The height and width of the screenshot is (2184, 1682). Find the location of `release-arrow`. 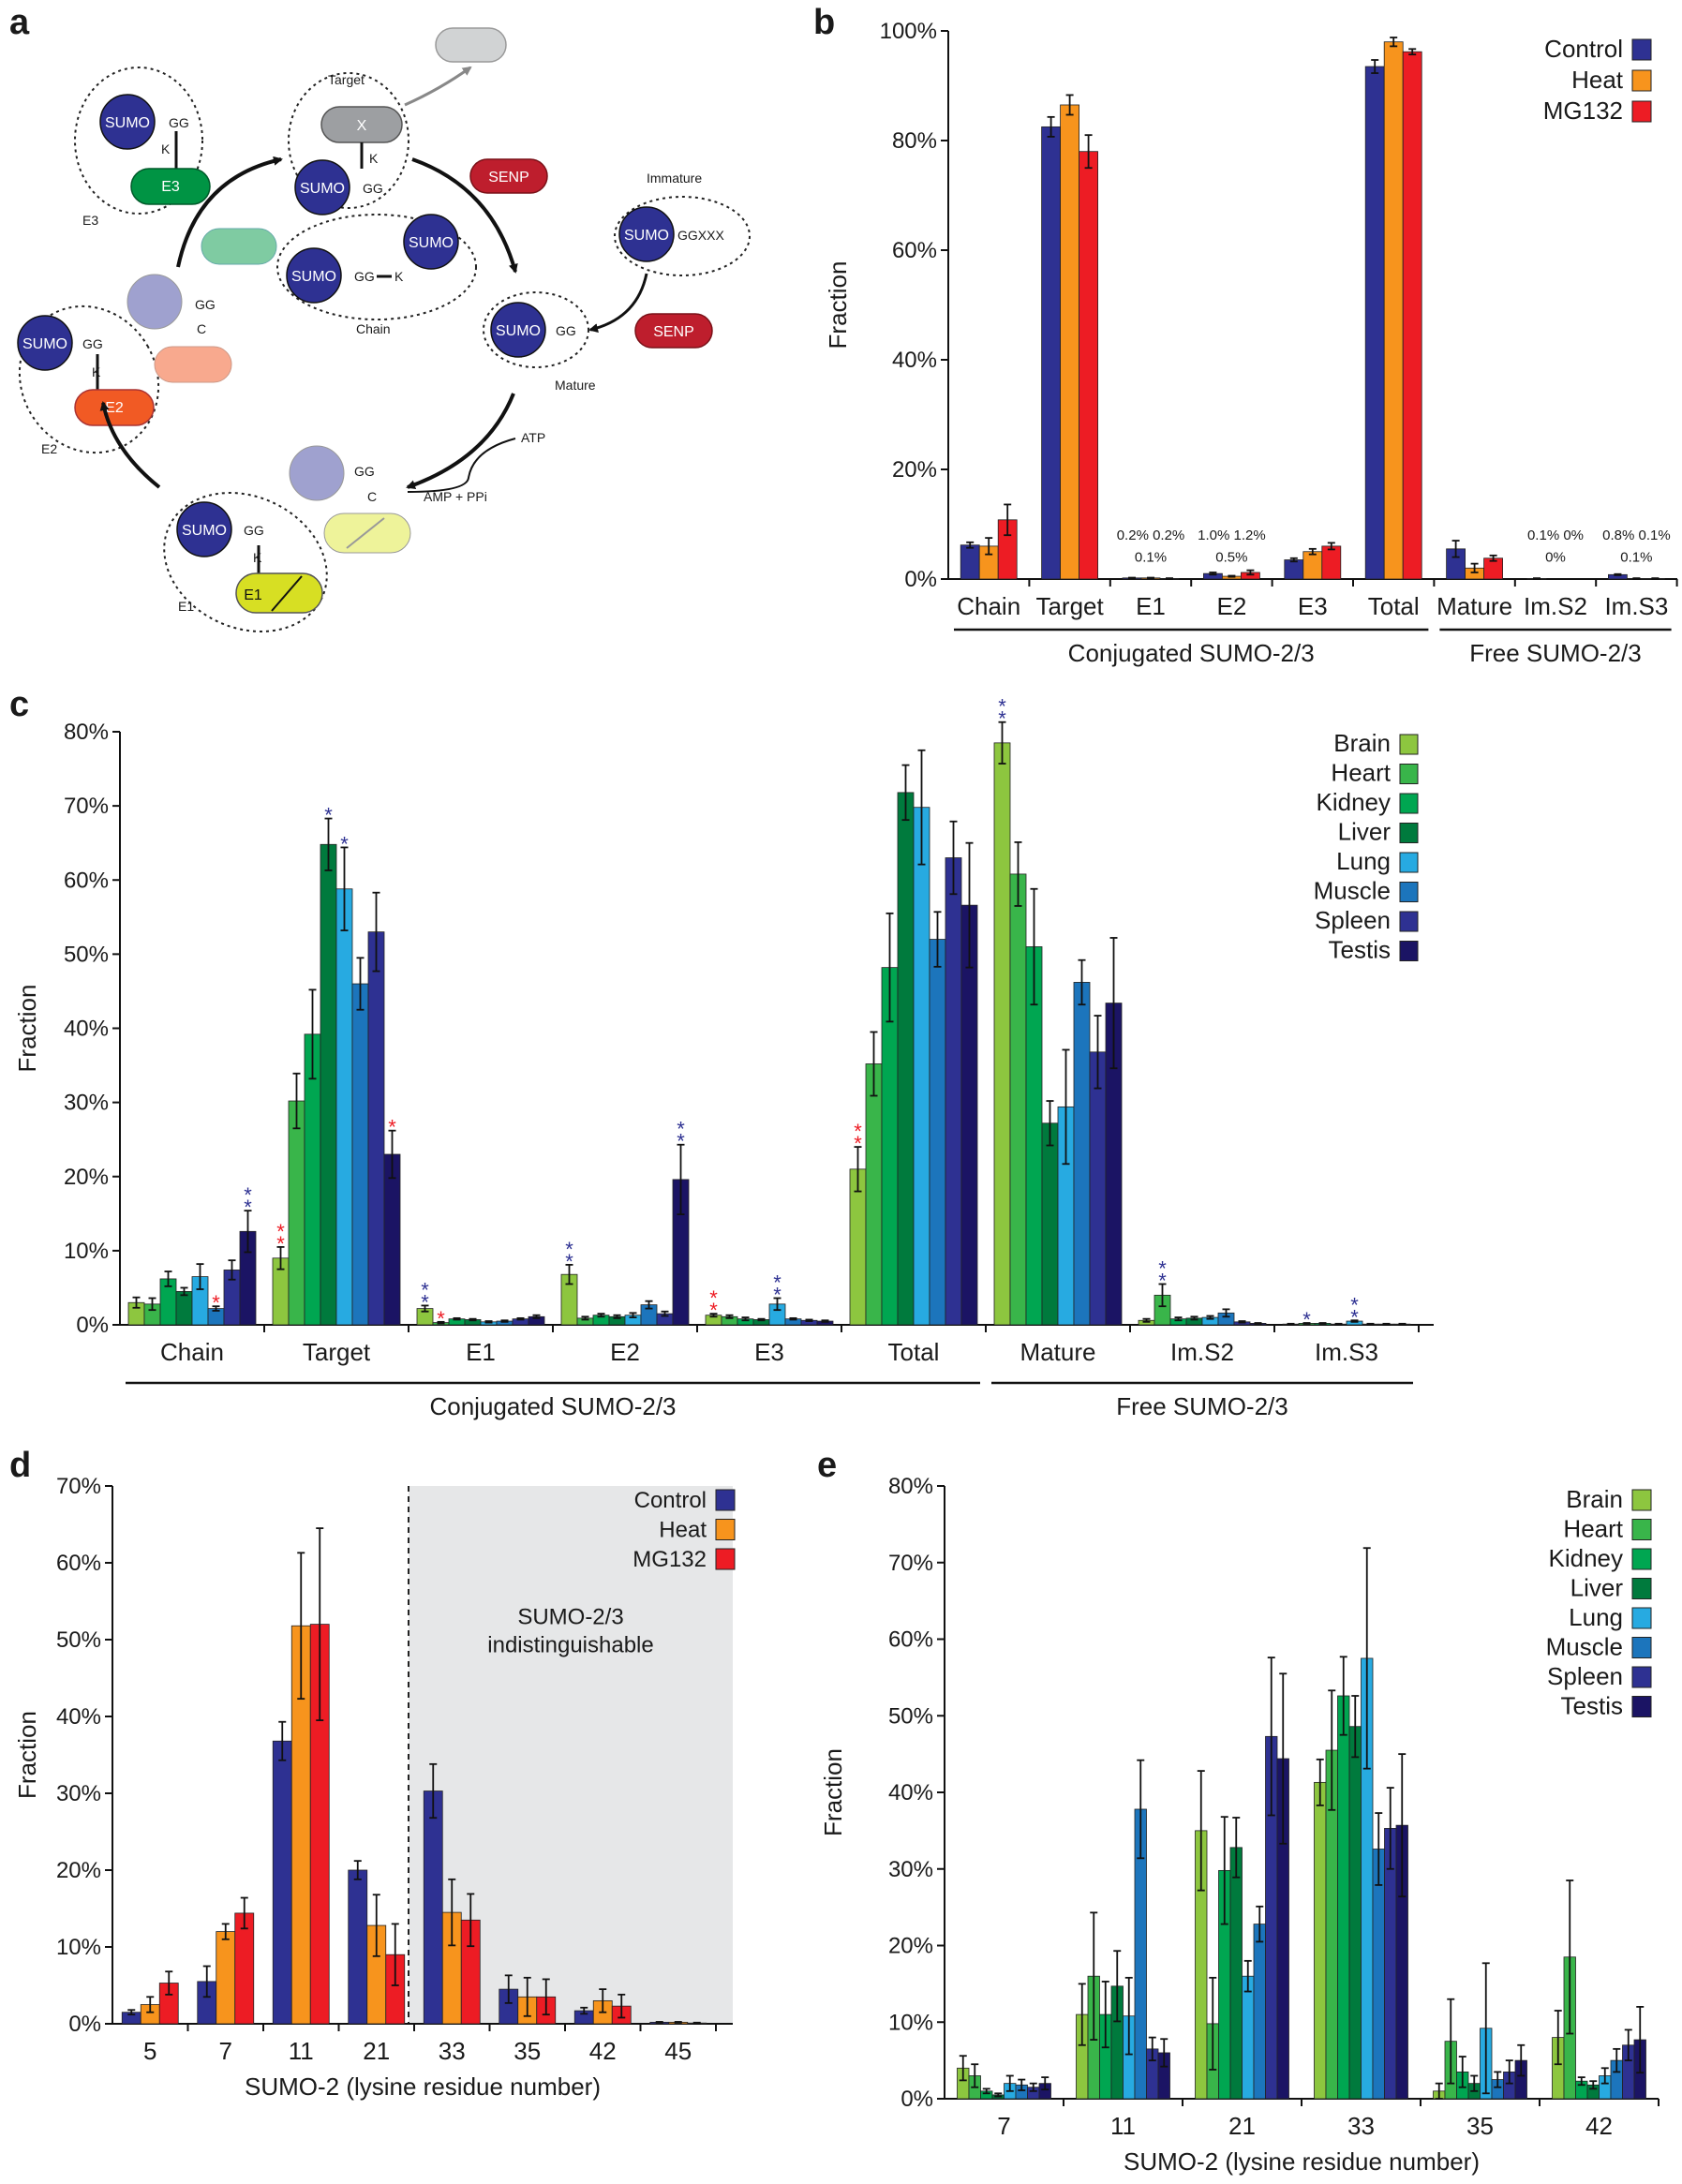

release-arrow is located at coordinates (438, 86).